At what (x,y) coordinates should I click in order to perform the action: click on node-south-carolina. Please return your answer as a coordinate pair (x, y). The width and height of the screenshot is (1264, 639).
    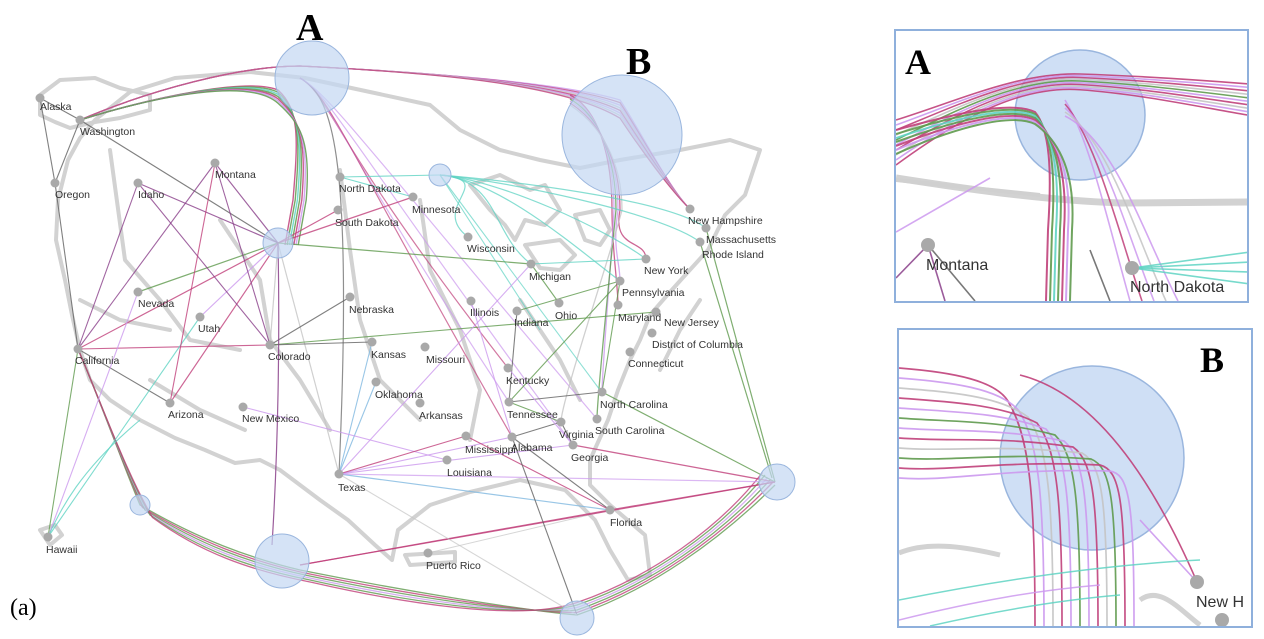
    Looking at the image, I should click on (597, 419).